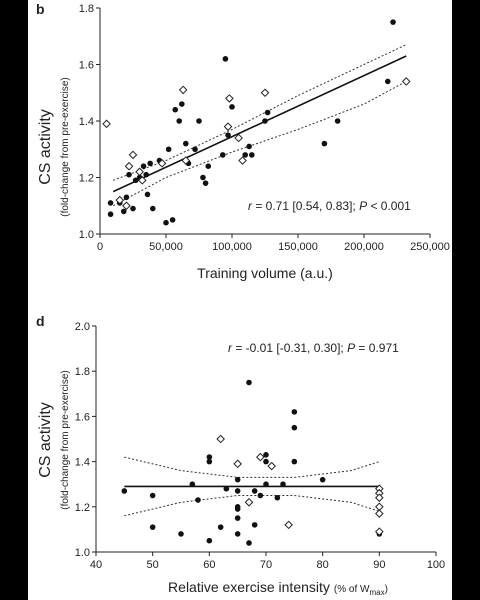  Describe the element at coordinates (379, 565) in the screenshot. I see `panel-d-x-tick-label: 90` at that location.